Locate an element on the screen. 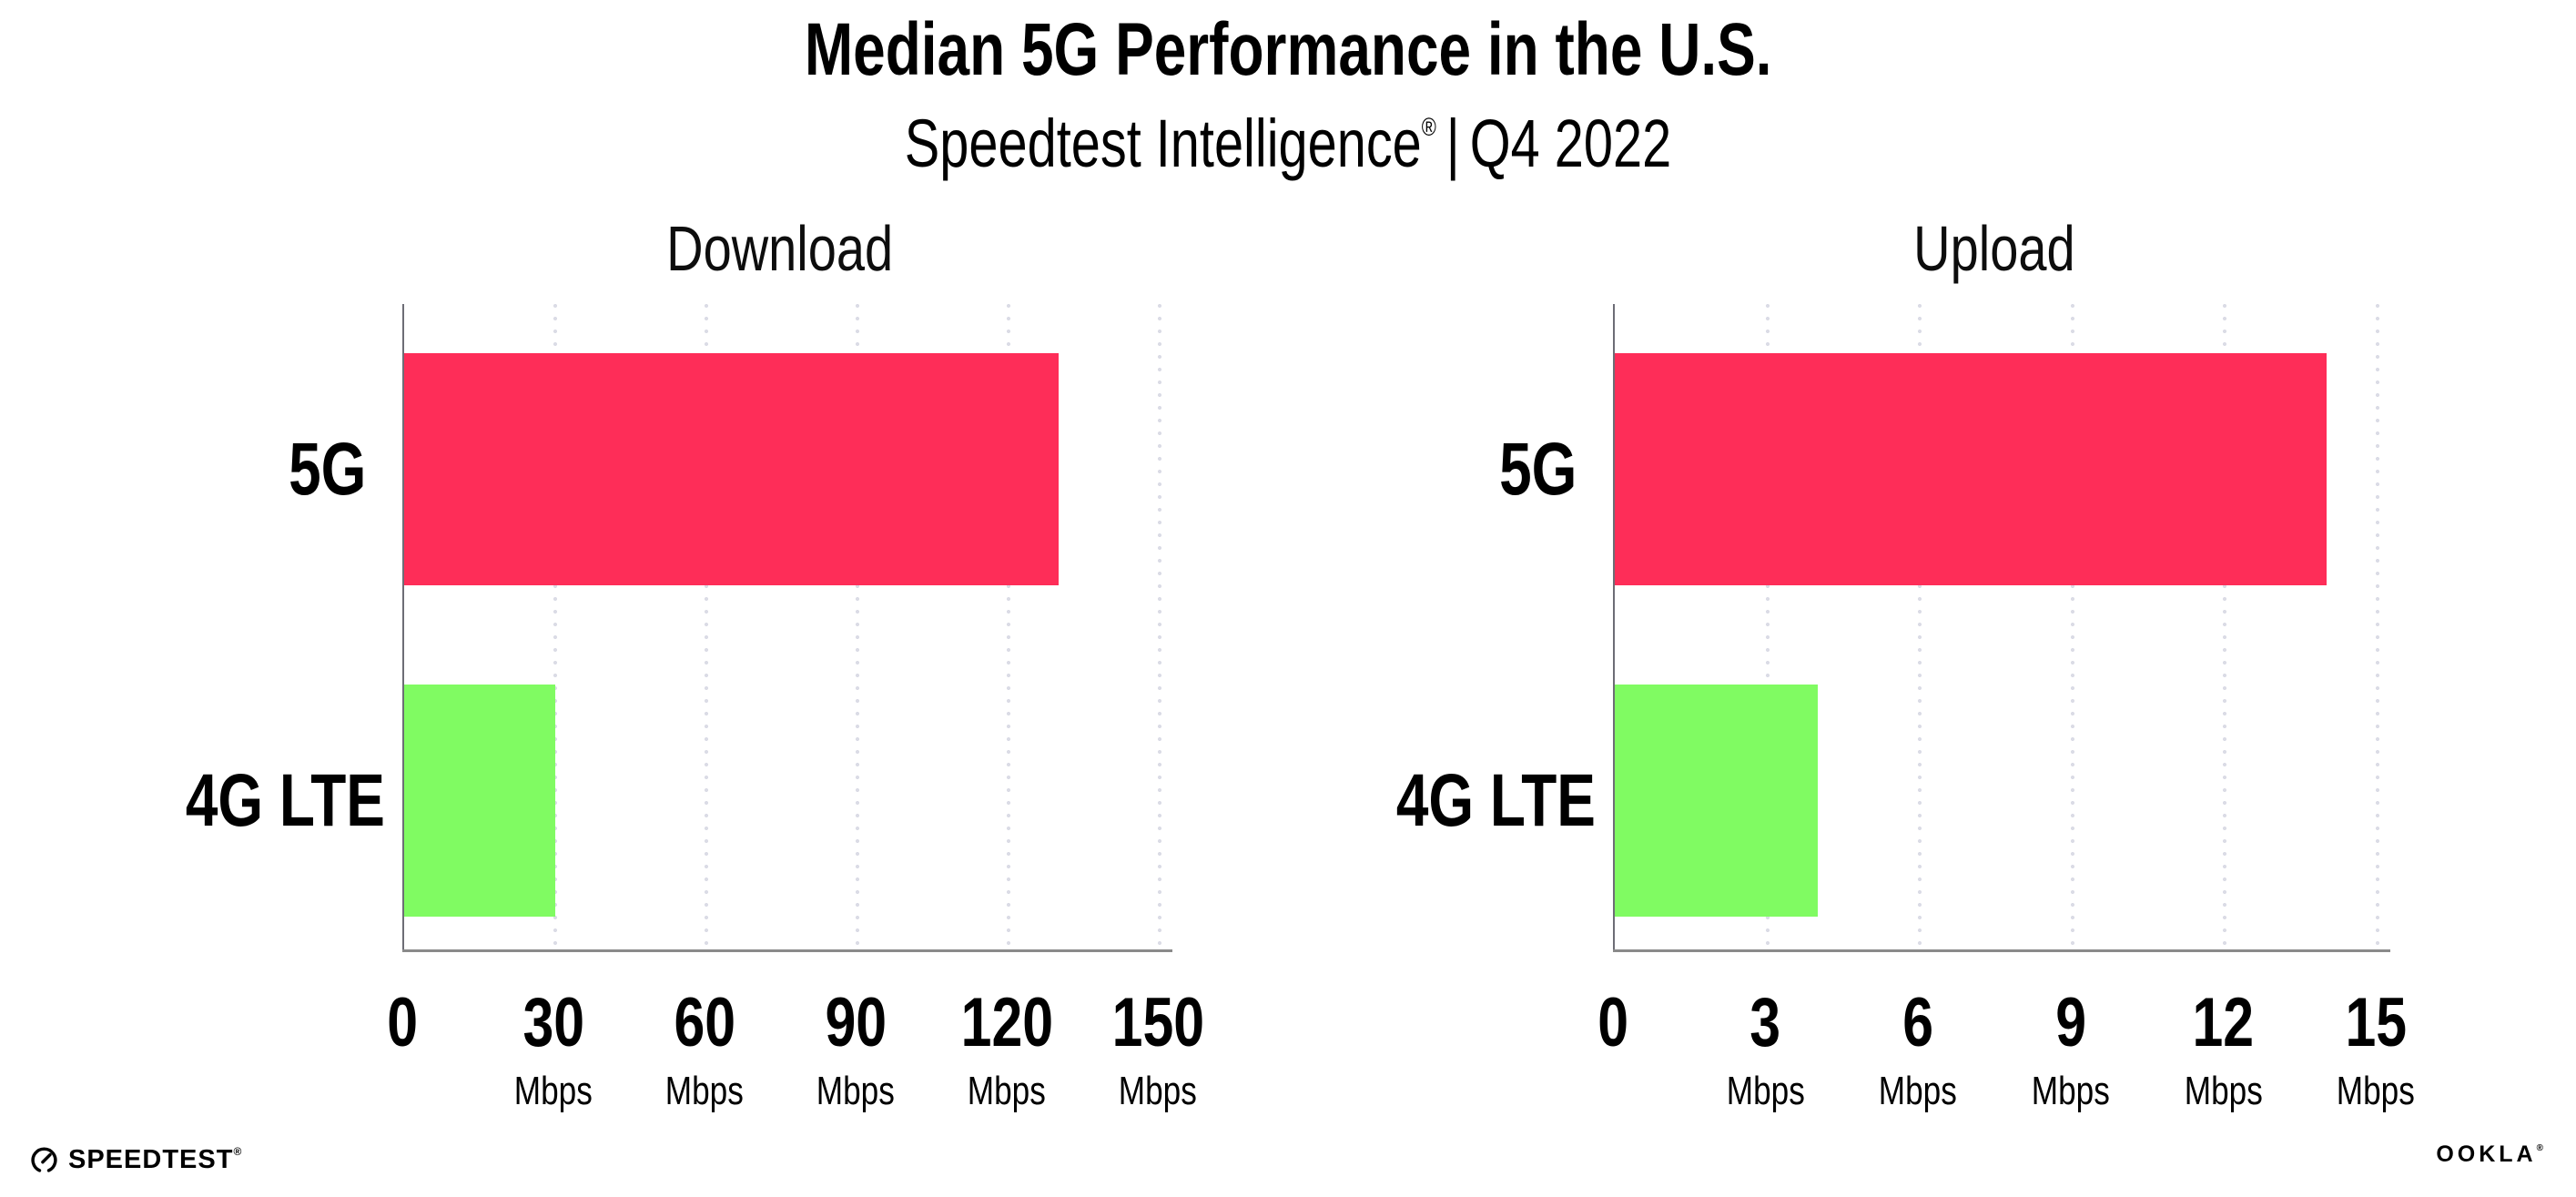 This screenshot has width=2576, height=1197. subtitle-product: Speedtest Intelligence is located at coordinates (1163, 143).